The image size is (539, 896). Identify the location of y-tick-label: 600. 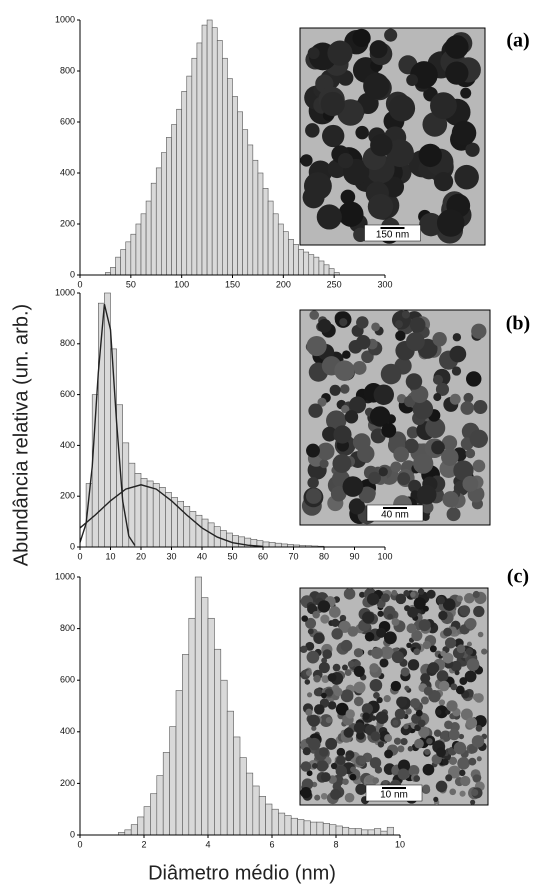
(67, 121).